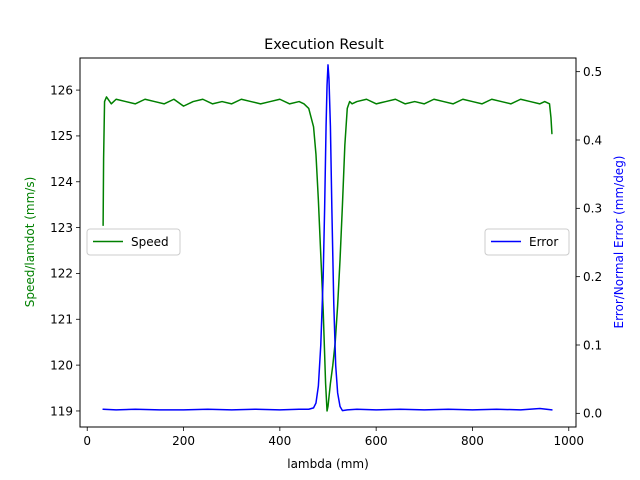 This screenshot has height=480, width=640. What do you see at coordinates (592, 345) in the screenshot?
I see `y-right-tick-label: 0.1` at bounding box center [592, 345].